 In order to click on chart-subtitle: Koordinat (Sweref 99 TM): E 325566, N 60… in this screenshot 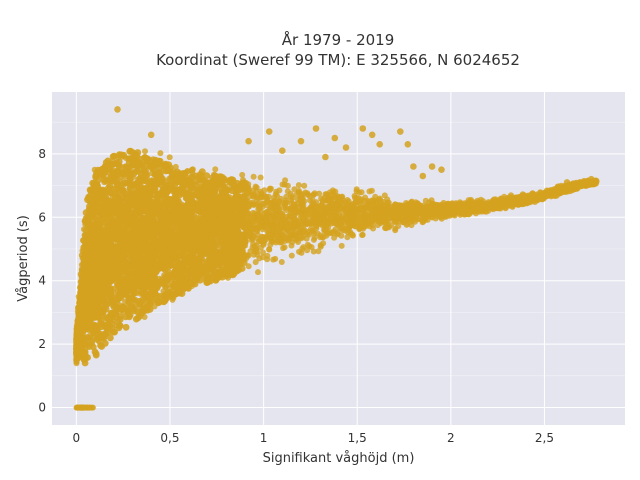, I will do `click(338, 60)`.